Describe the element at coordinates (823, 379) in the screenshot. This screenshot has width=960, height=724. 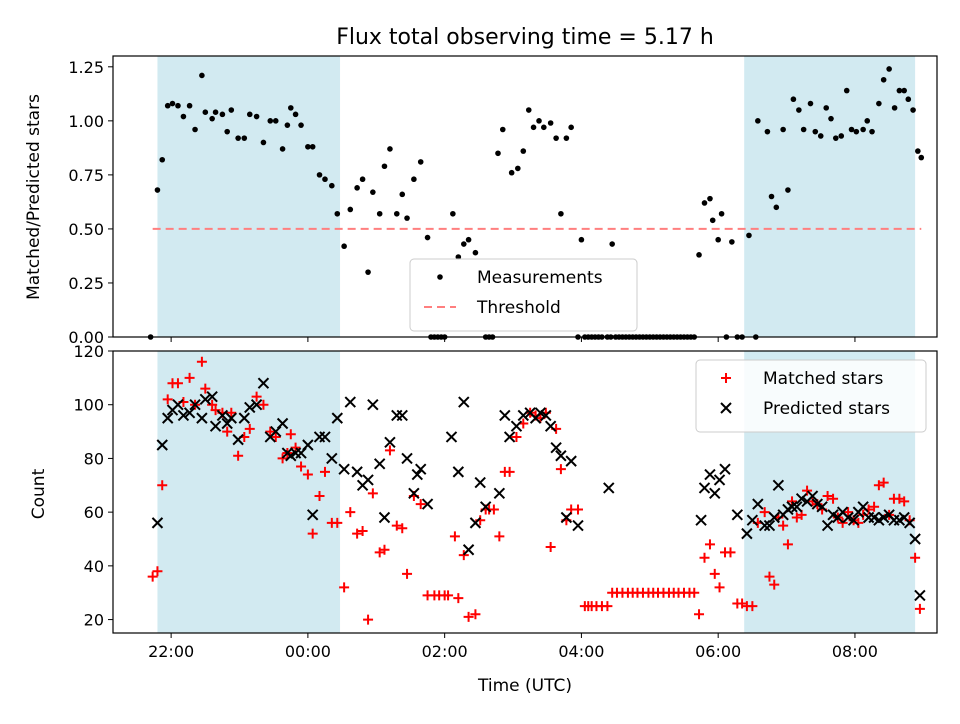
I see `legend-label-matched-stars: Matched stars` at that location.